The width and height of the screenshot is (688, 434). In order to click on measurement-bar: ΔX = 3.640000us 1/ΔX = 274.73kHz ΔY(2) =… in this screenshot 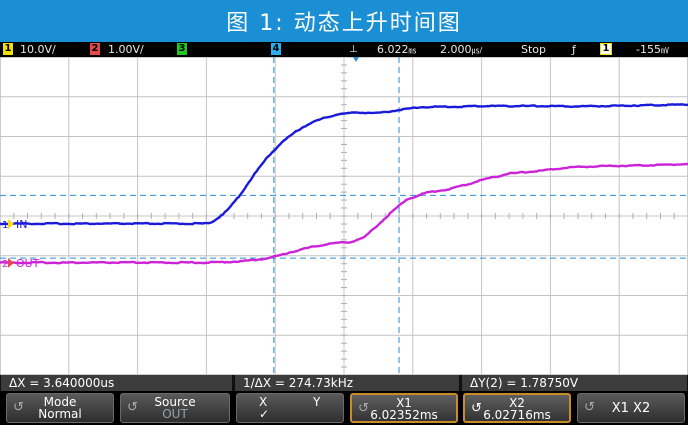, I will do `click(344, 383)`.